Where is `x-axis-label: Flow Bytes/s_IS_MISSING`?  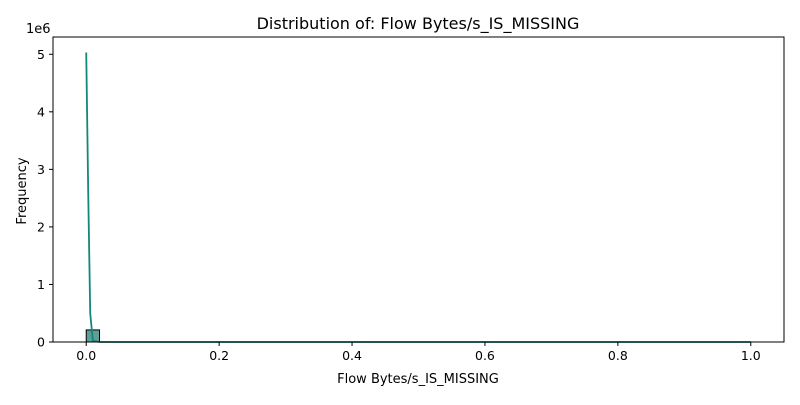
x-axis-label: Flow Bytes/s_IS_MISSING is located at coordinates (418, 379).